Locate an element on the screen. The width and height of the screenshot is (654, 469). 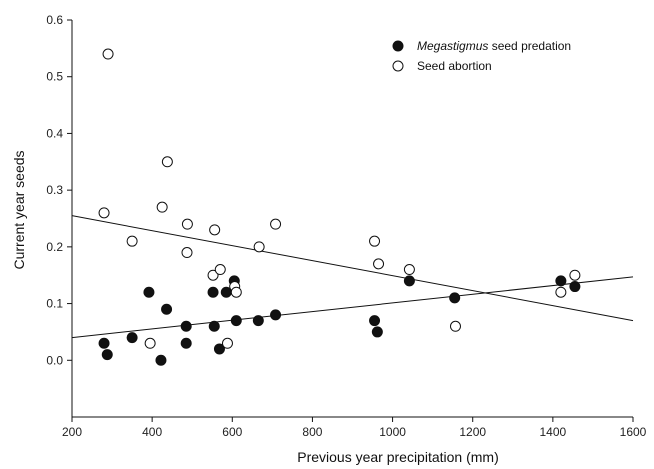
y-axis-title: Current year seeds is located at coordinates (19, 209).